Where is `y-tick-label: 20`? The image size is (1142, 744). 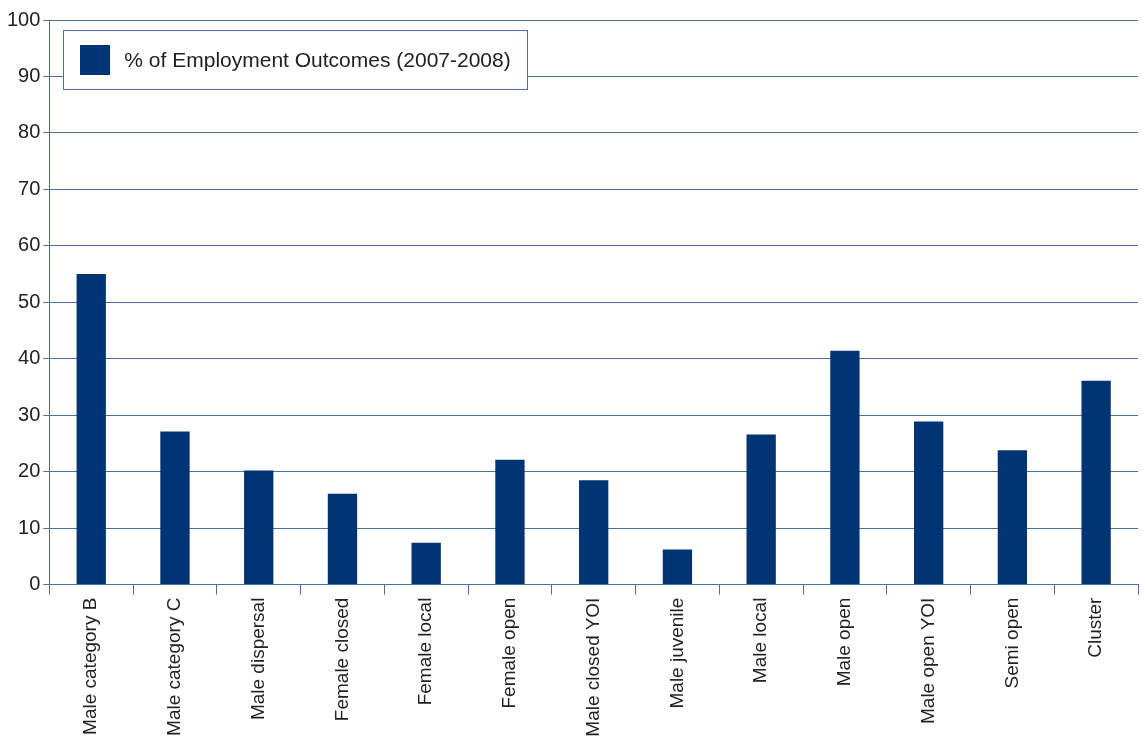 y-tick-label: 20 is located at coordinates (29, 470).